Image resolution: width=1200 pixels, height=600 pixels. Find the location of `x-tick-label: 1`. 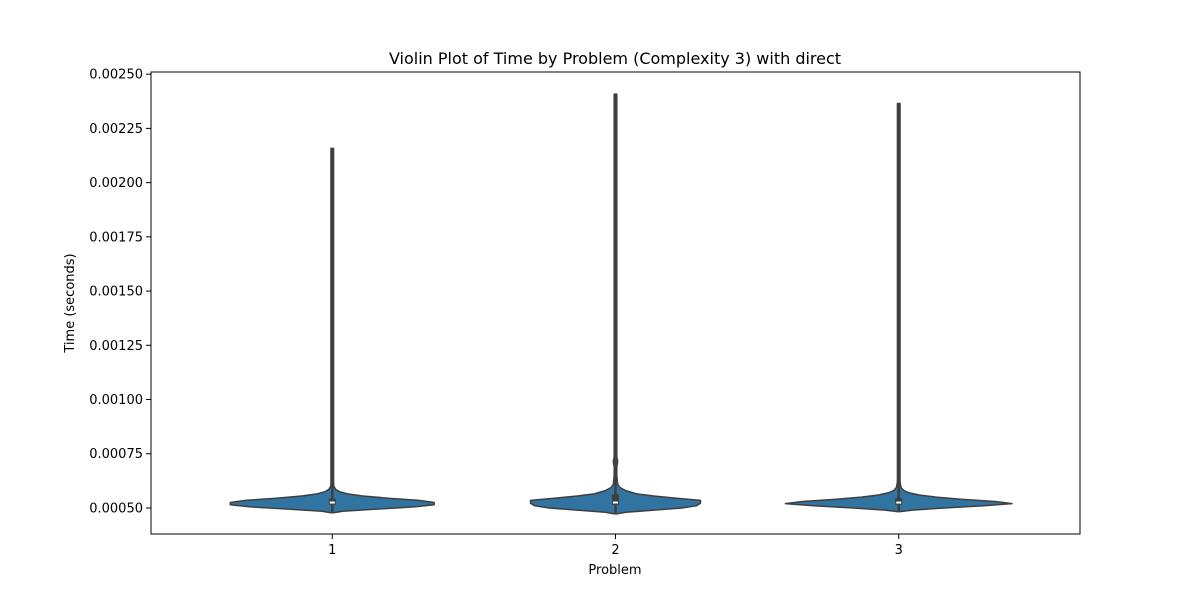

x-tick-label: 1 is located at coordinates (332, 550).